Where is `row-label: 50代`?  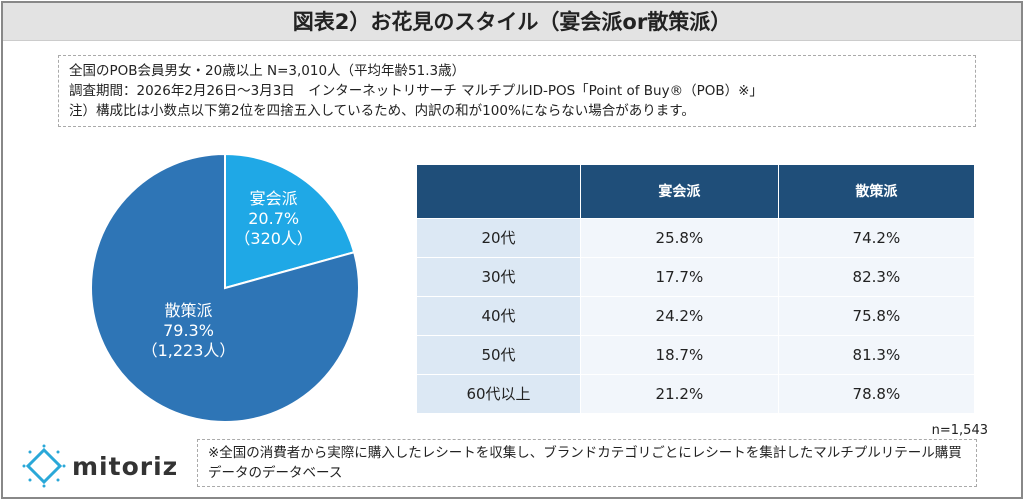 row-label: 50代 is located at coordinates (498, 354).